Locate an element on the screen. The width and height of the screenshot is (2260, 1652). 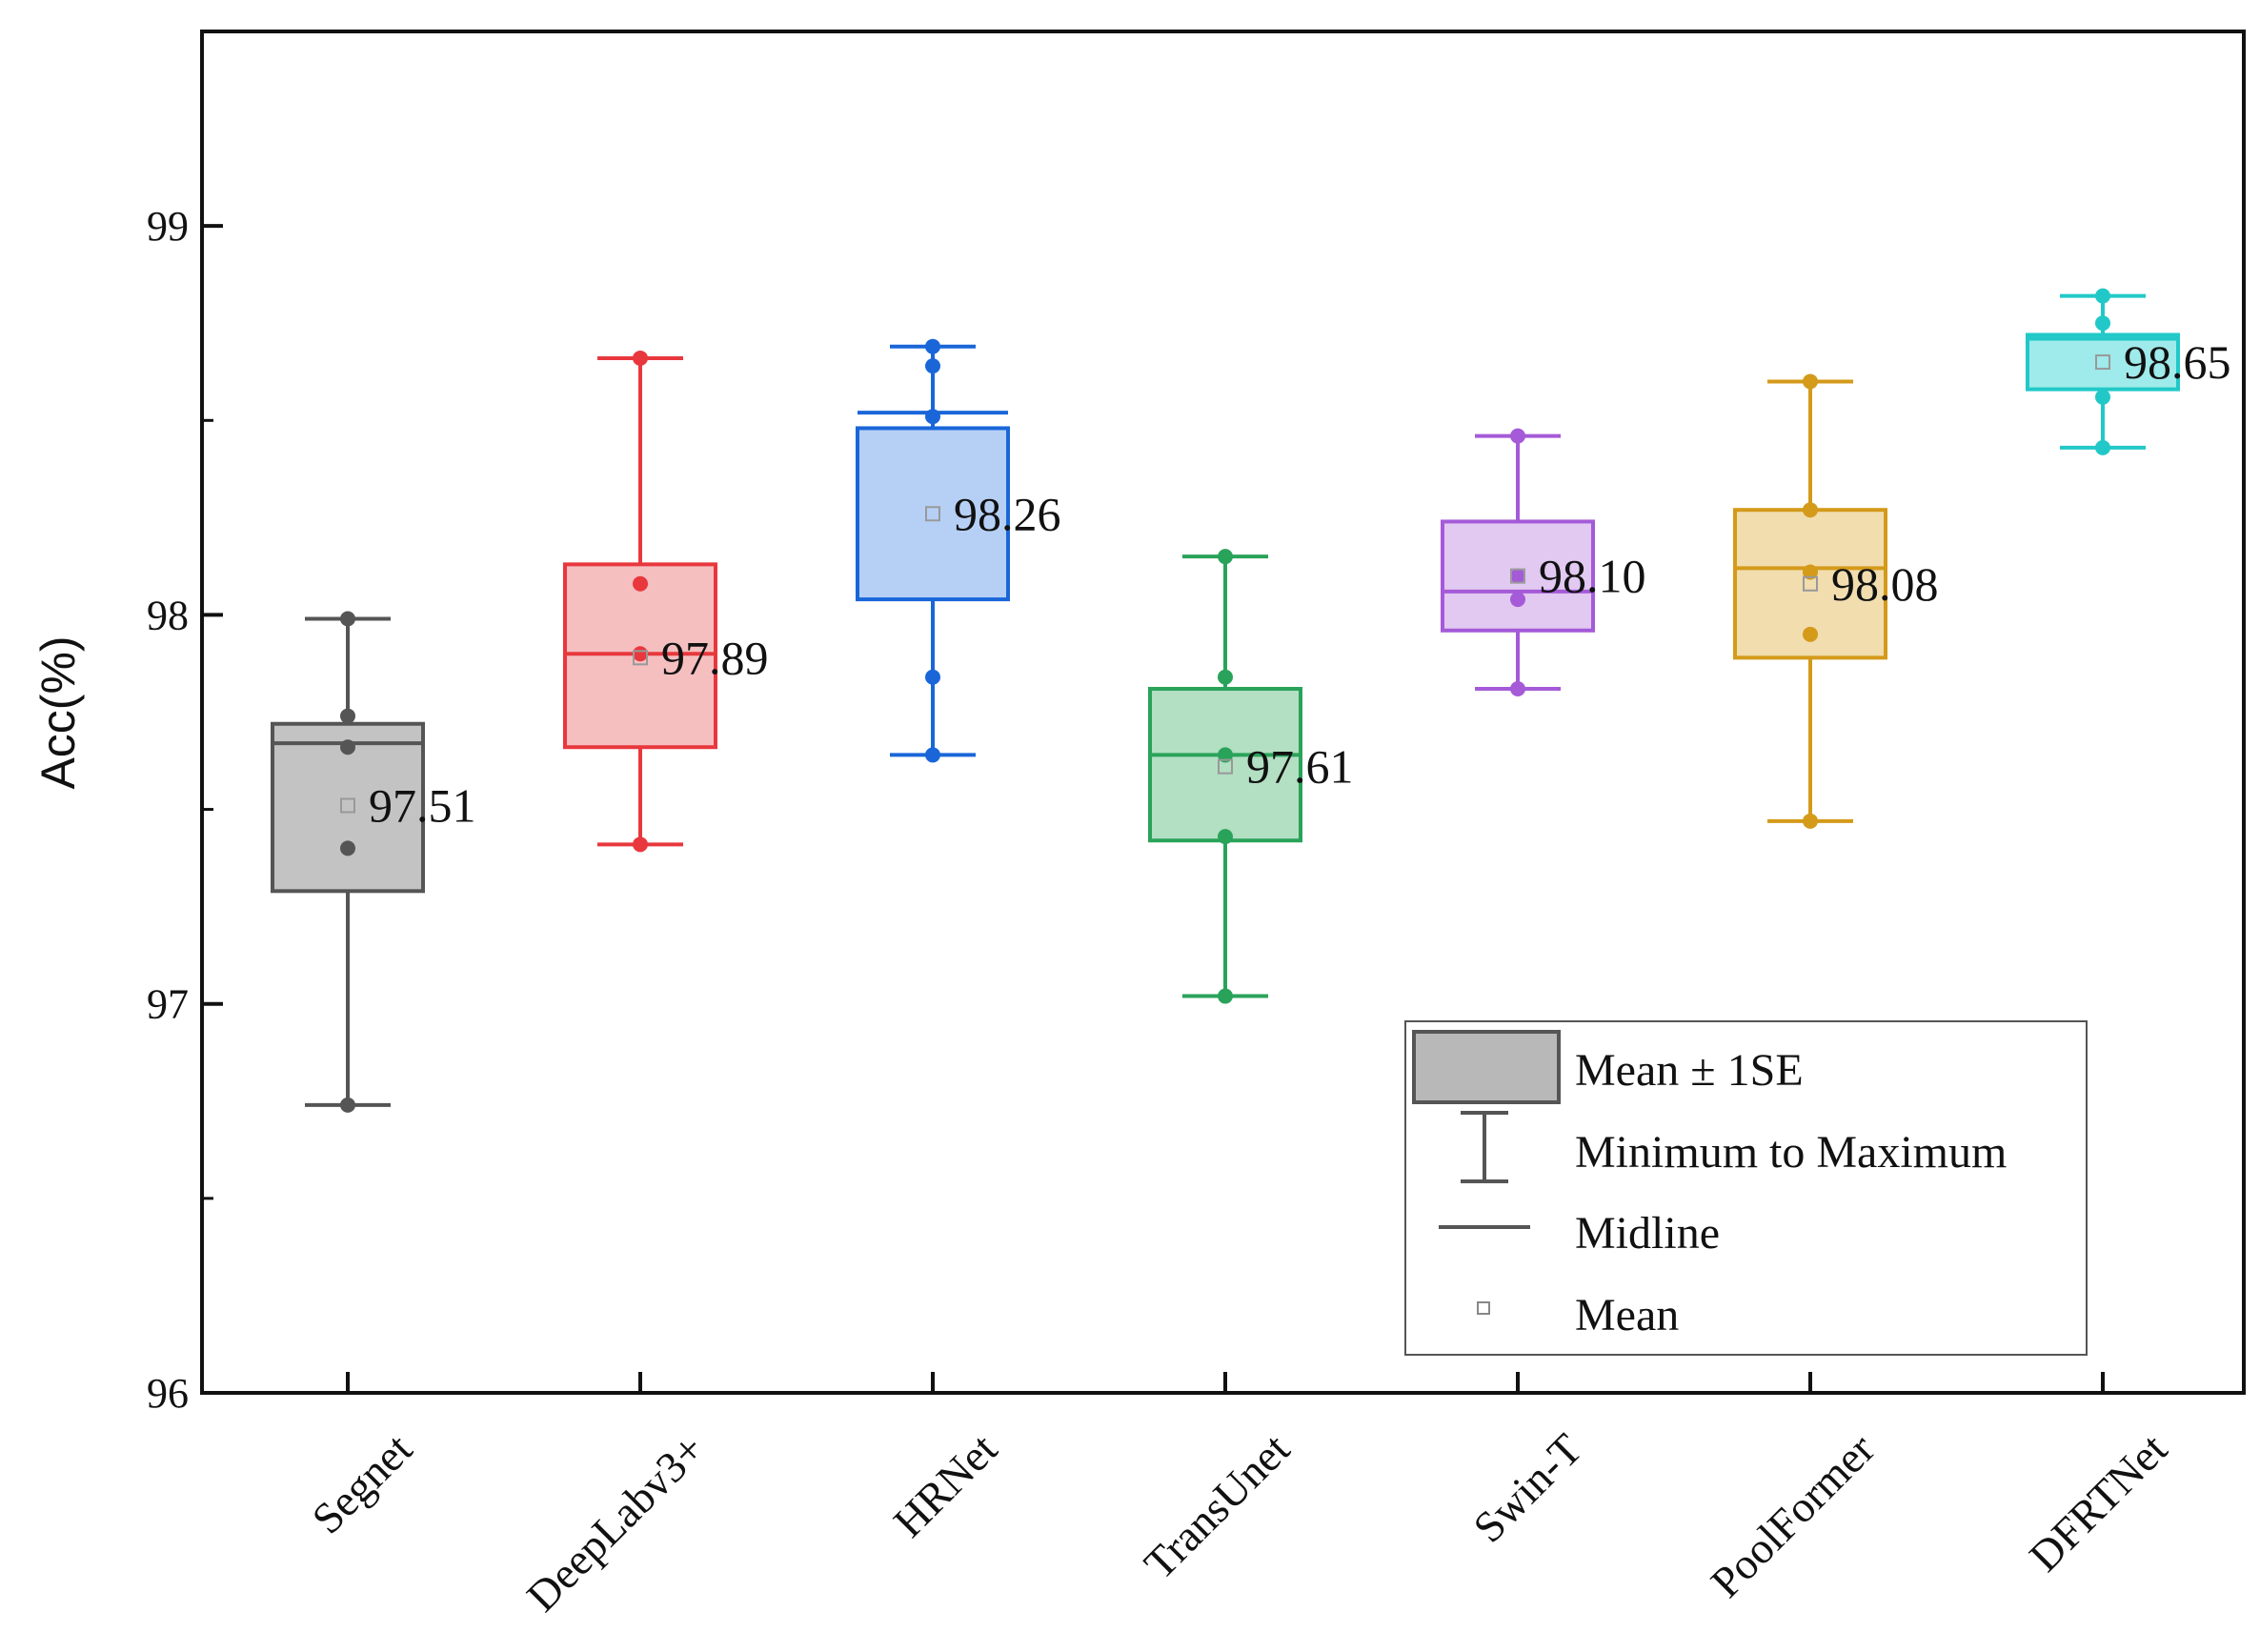
mean-value-label: 97.61 is located at coordinates (1300, 767).